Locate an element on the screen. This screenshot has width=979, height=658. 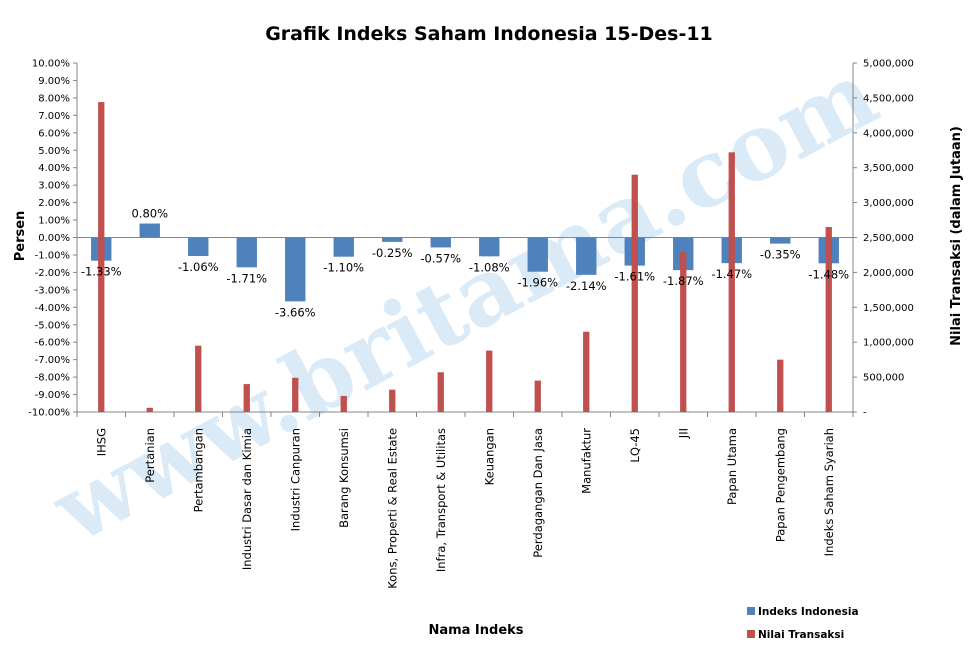
category-label: Pertanian is located at coordinates (150, 455).